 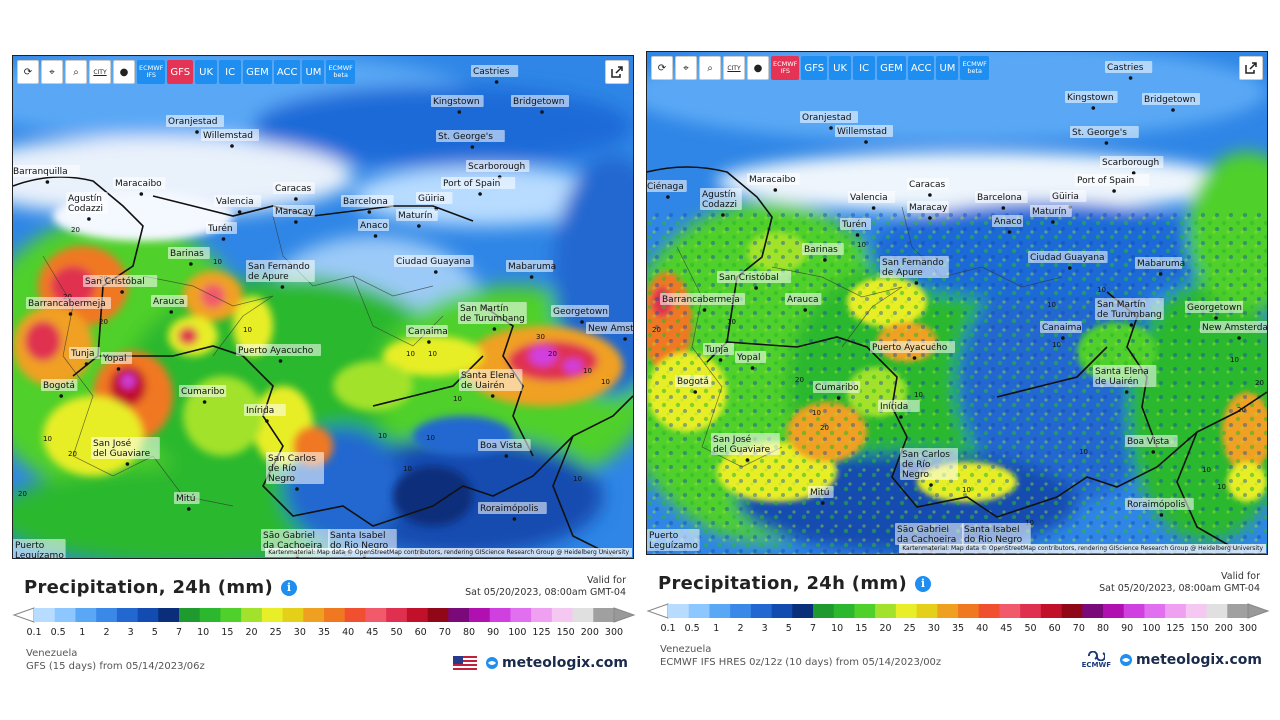 I want to click on city-label: Mitú, so click(x=187, y=501).